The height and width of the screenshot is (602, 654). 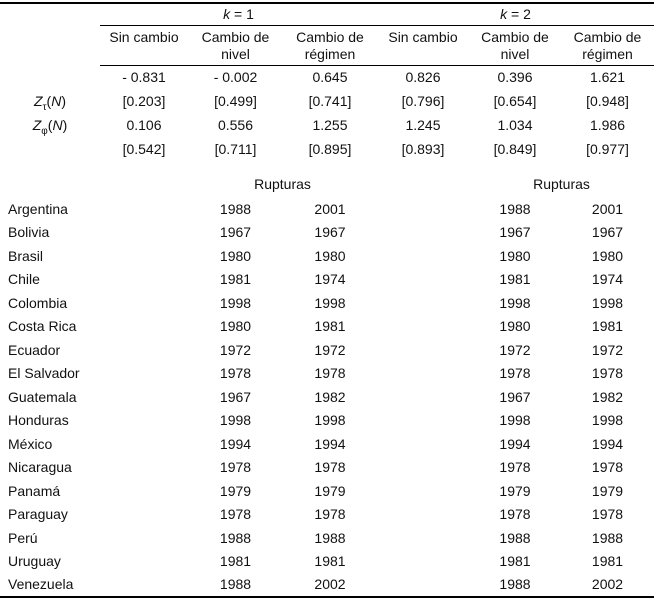 I want to click on country-row: Honduras 1998 1998 1998 1998, so click(x=327, y=421).